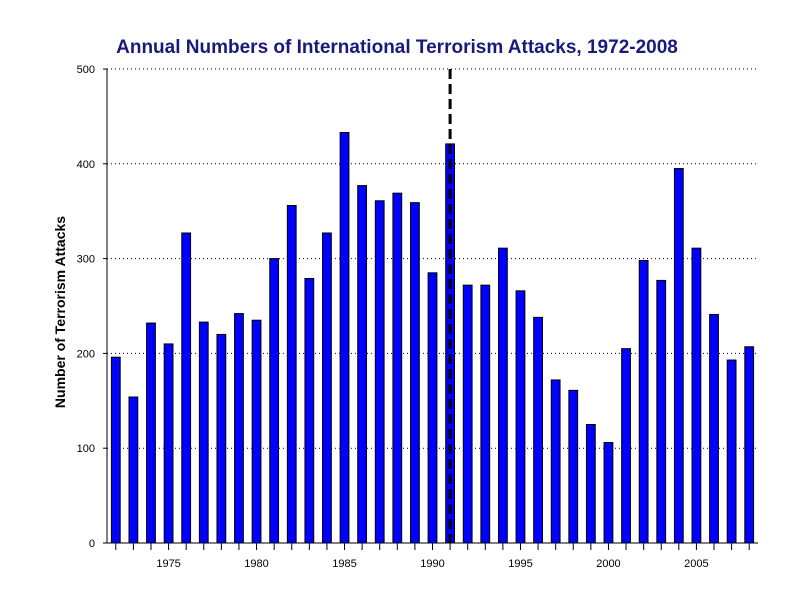  Describe the element at coordinates (221, 438) in the screenshot. I see `bar-1978` at that location.